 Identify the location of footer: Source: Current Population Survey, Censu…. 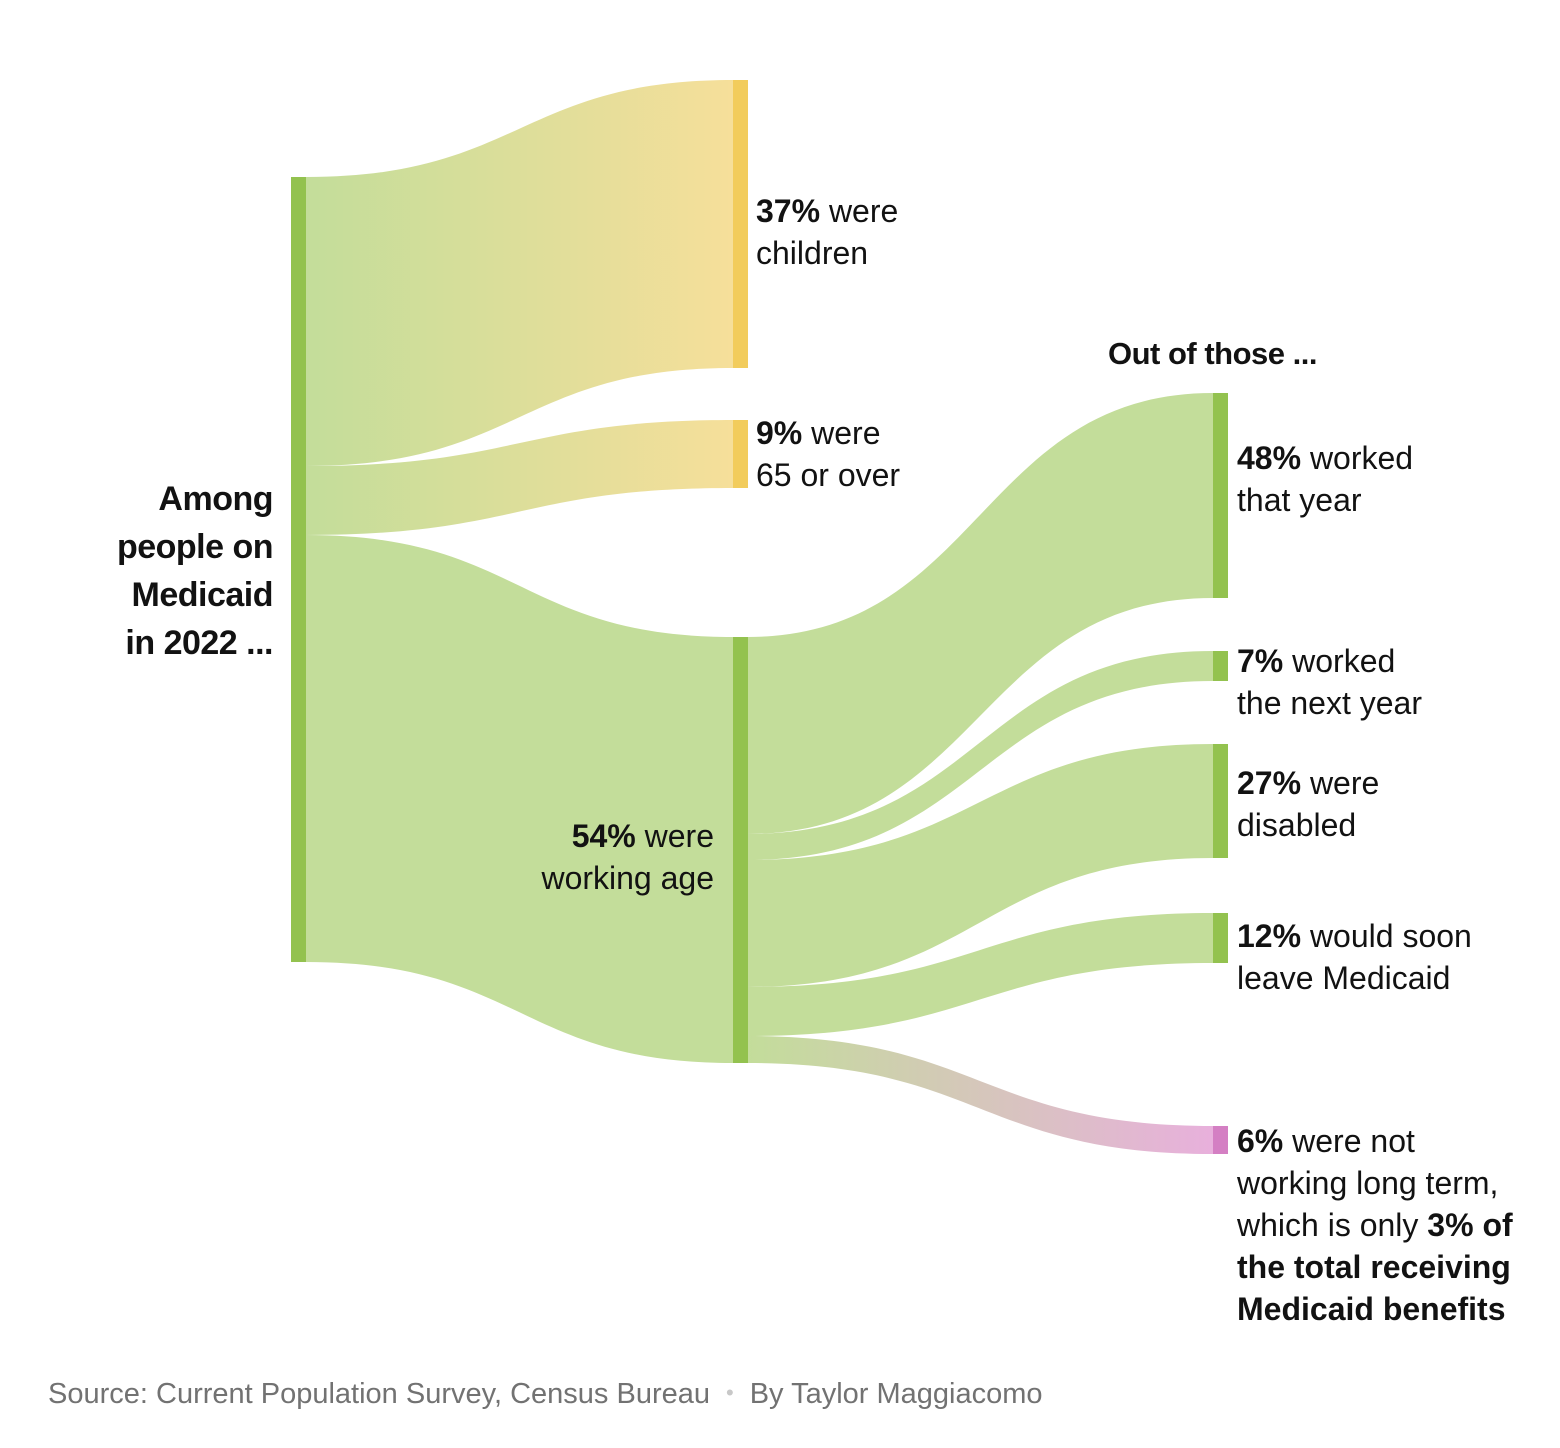
(545, 1394).